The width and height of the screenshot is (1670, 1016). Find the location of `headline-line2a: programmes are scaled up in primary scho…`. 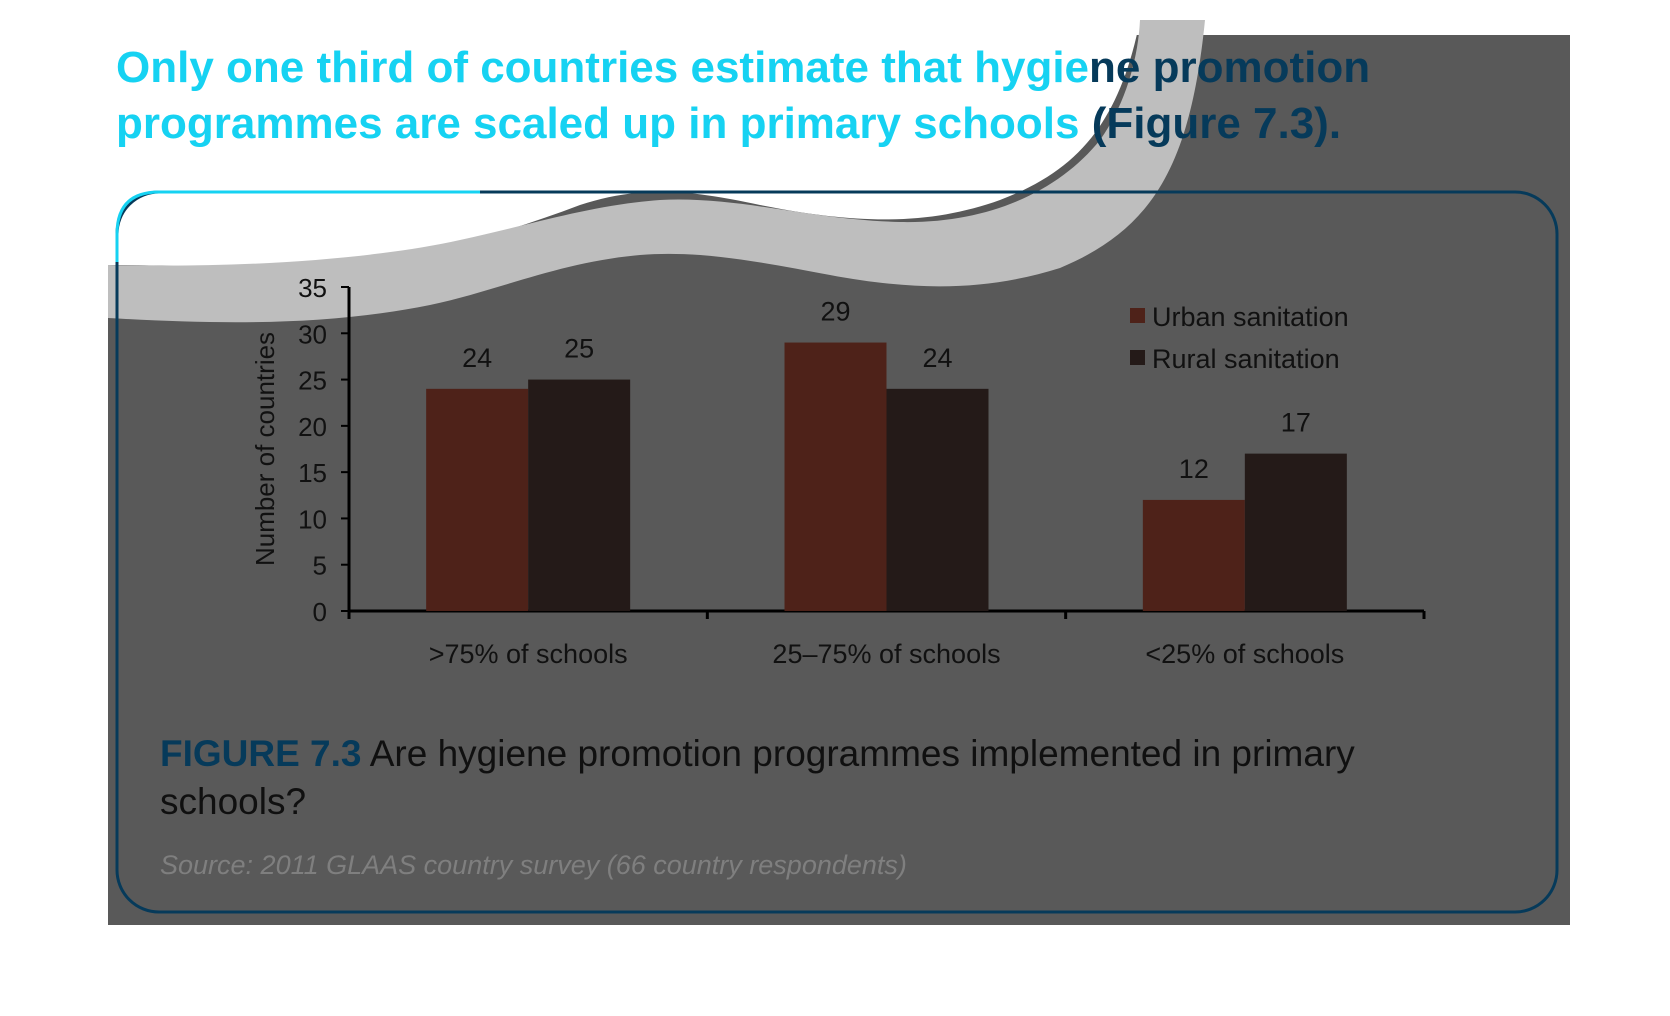

headline-line2a: programmes are scaled up in primary scho… is located at coordinates (598, 123).